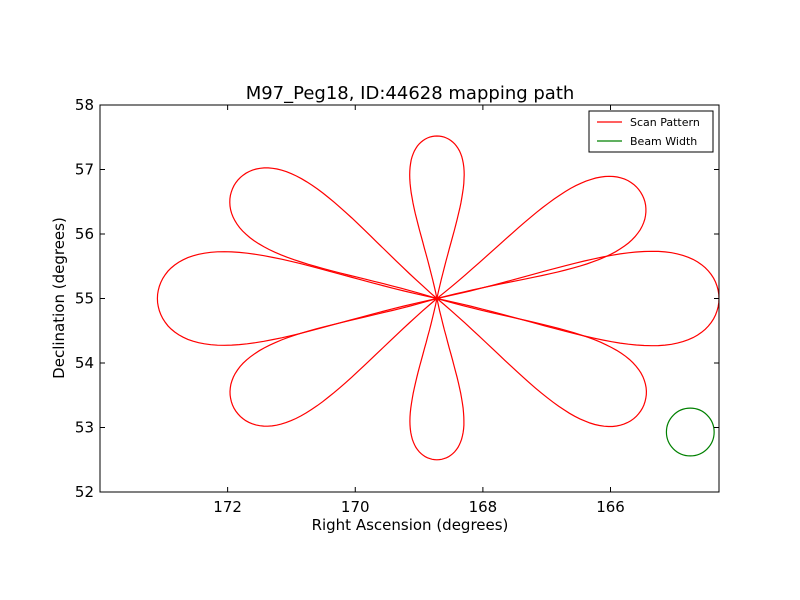 Image resolution: width=800 pixels, height=600 pixels. Describe the element at coordinates (665, 122) in the screenshot. I see `legend-label-scan-pattern: Scan Pattern` at that location.